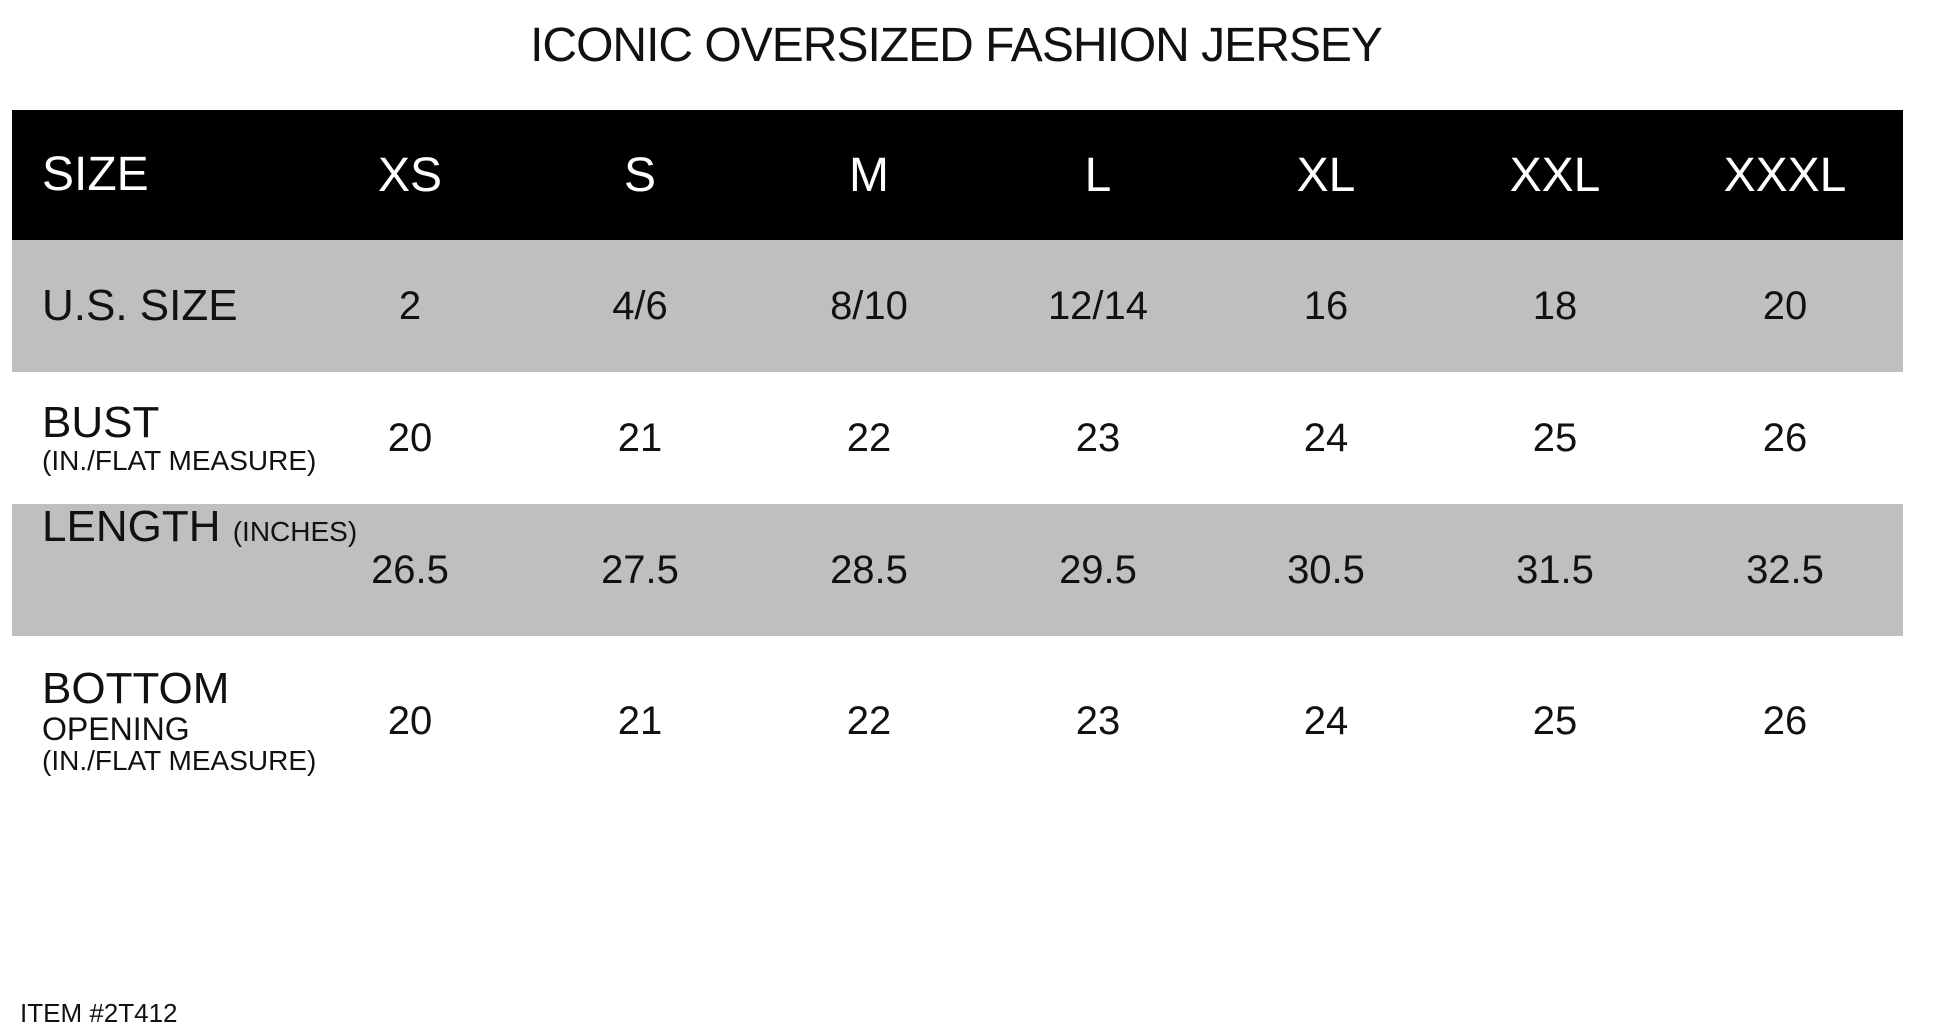 Image resolution: width=1946 pixels, height=1029 pixels. I want to click on size-header-l: L, so click(1098, 175).